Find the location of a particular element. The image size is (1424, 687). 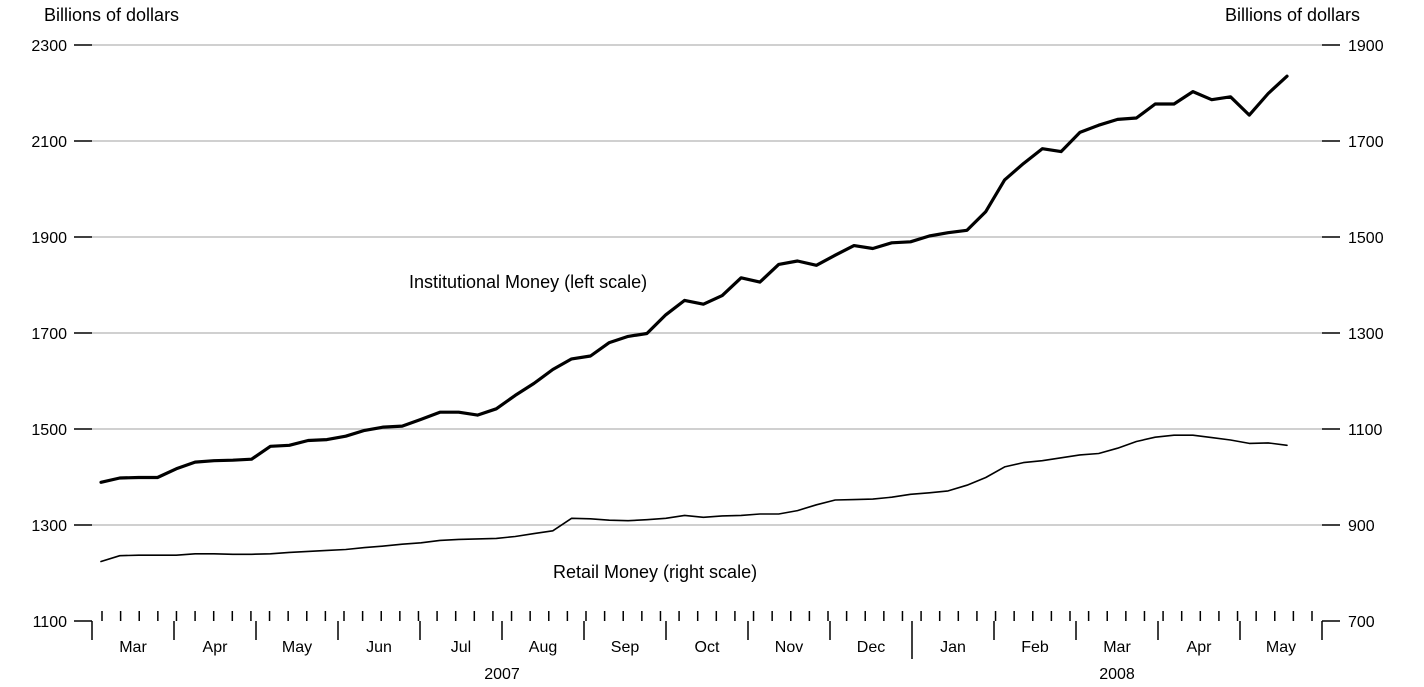

right-tick-label: 900 is located at coordinates (1361, 526).